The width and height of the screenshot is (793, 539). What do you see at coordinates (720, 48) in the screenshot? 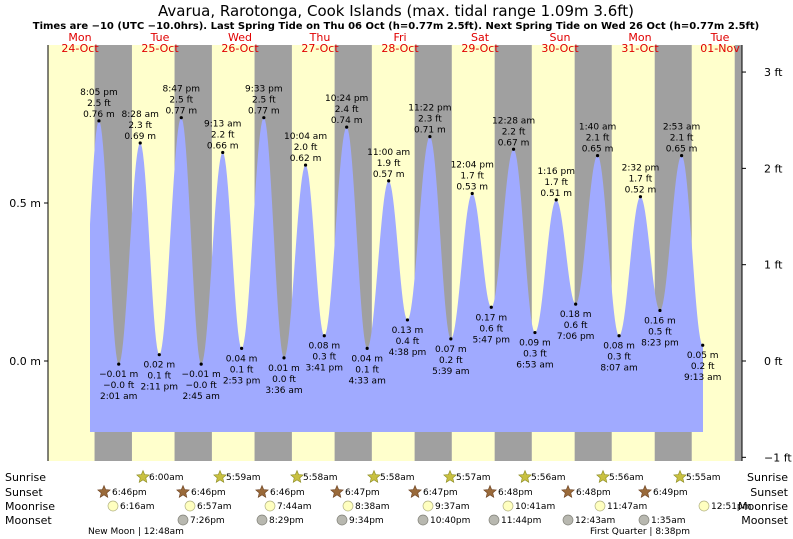
I see `day-date: 01-Nov` at bounding box center [720, 48].